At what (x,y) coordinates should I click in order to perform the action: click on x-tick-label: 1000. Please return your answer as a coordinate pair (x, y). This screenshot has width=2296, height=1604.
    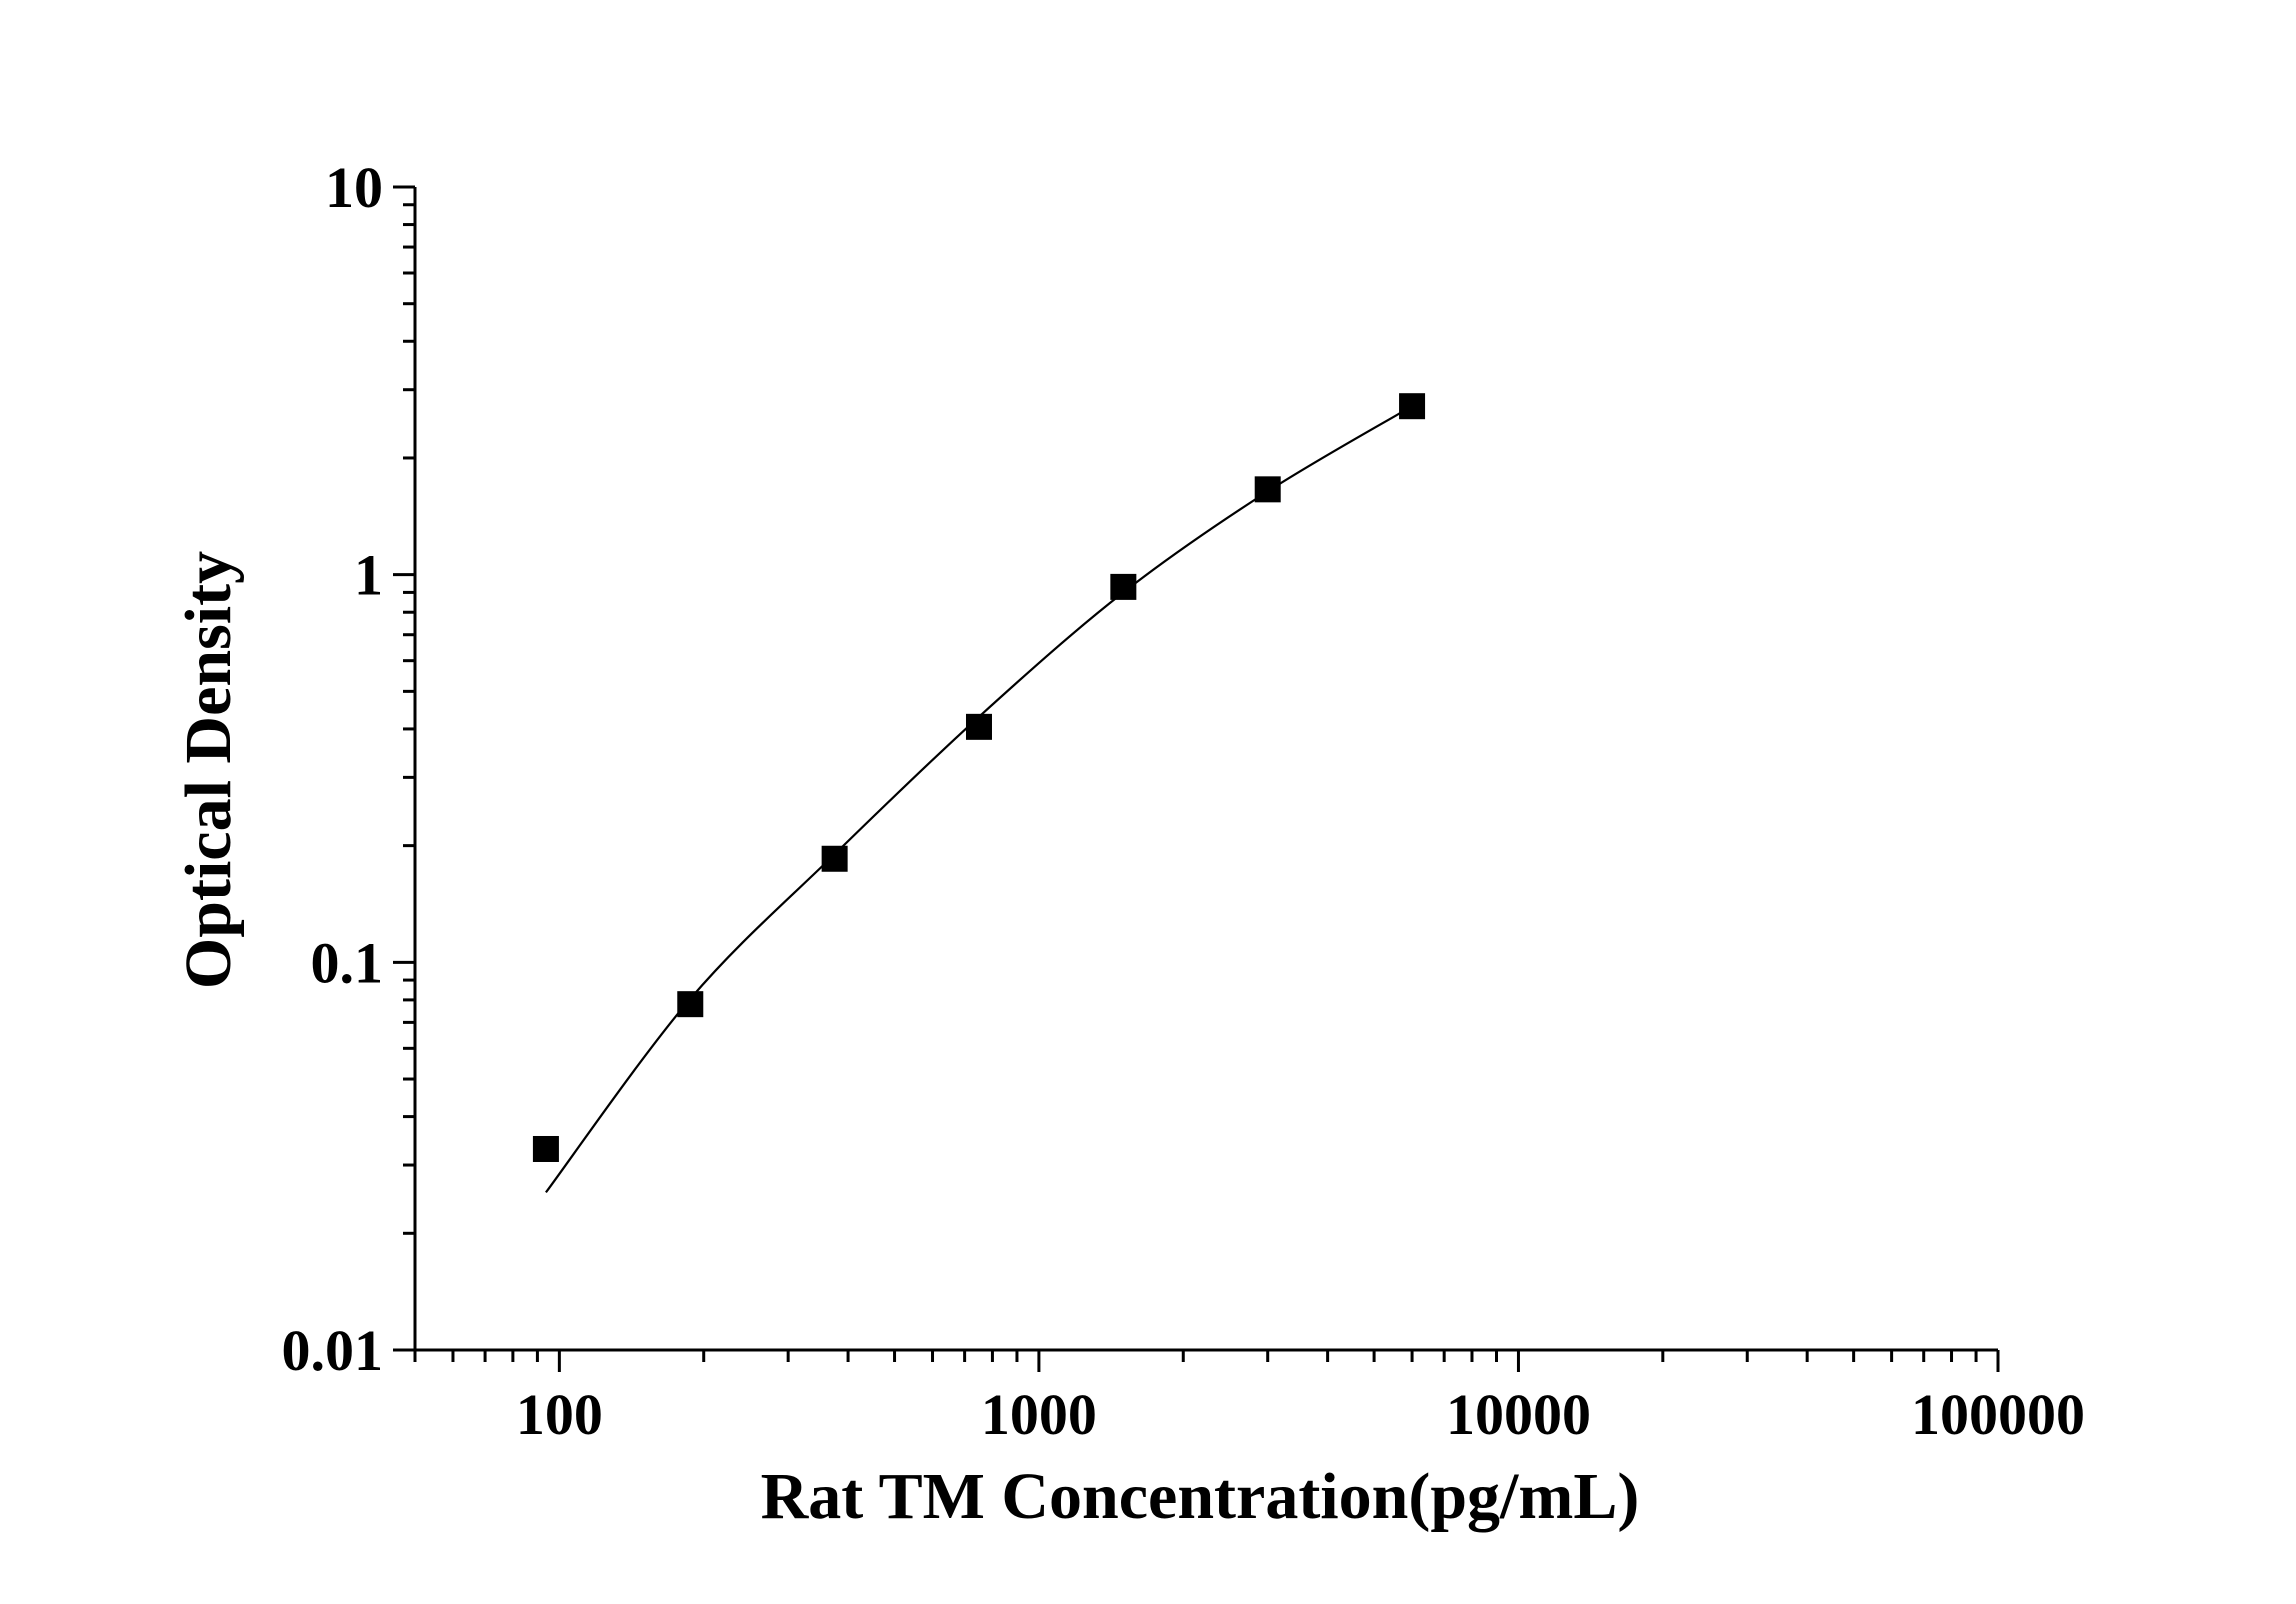
    Looking at the image, I should click on (1039, 1414).